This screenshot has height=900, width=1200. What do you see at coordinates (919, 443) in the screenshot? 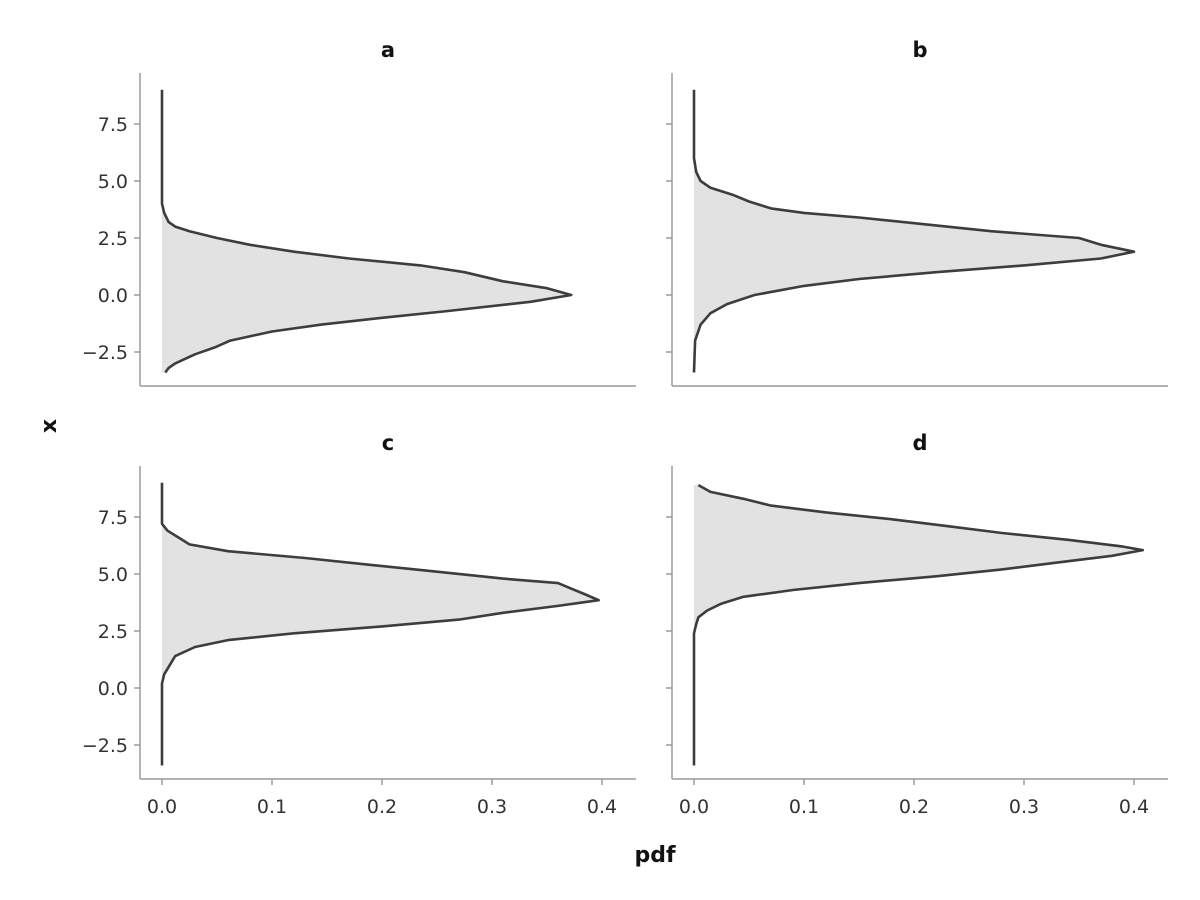
I see `panel-title: d` at bounding box center [919, 443].